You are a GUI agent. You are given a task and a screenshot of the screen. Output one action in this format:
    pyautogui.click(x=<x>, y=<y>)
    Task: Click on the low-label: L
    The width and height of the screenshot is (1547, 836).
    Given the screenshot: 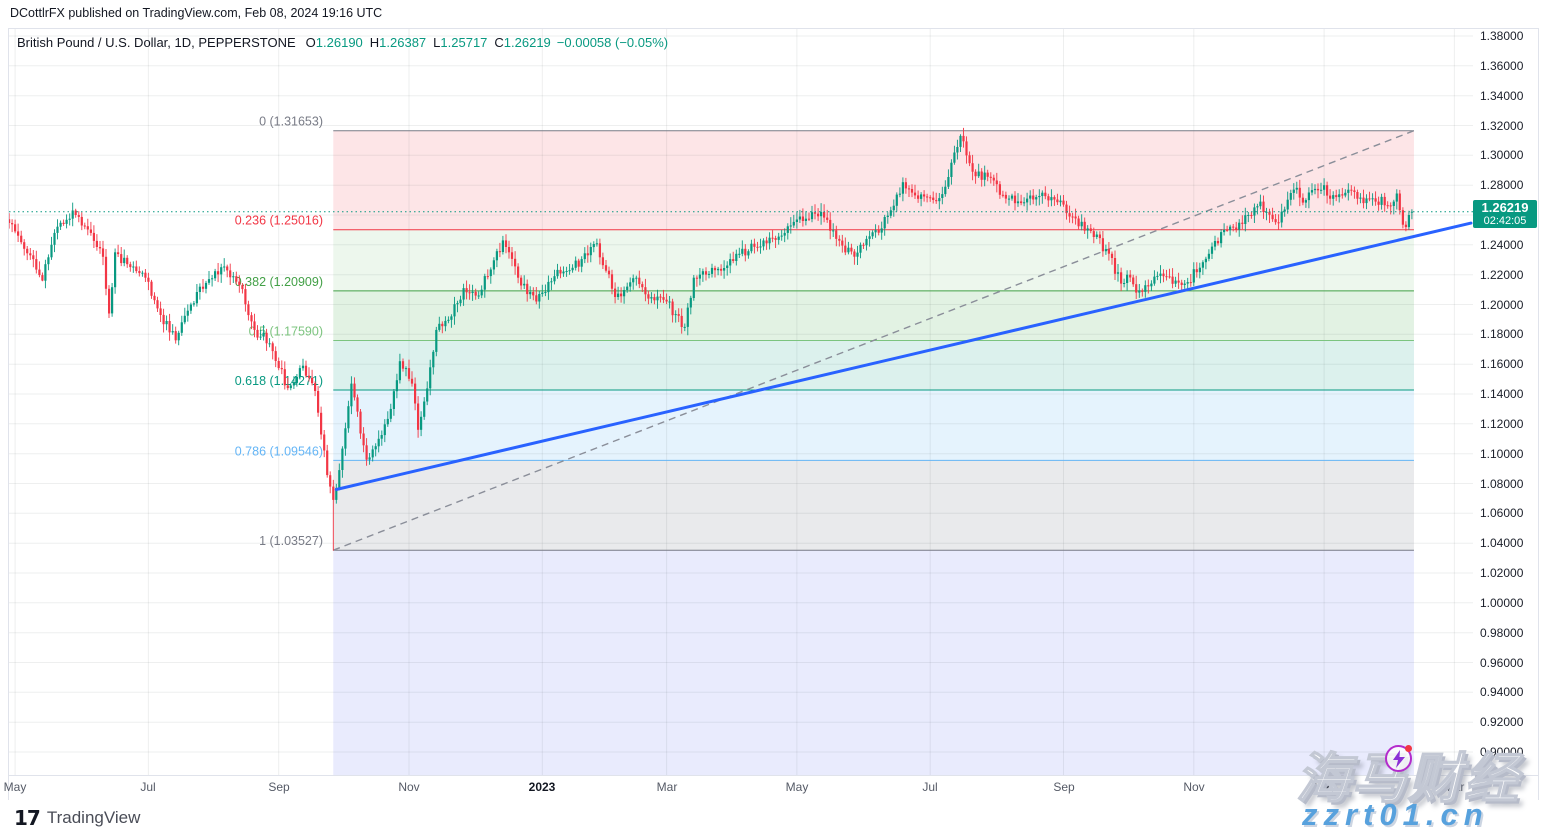 What is the action you would take?
    pyautogui.click(x=437, y=42)
    